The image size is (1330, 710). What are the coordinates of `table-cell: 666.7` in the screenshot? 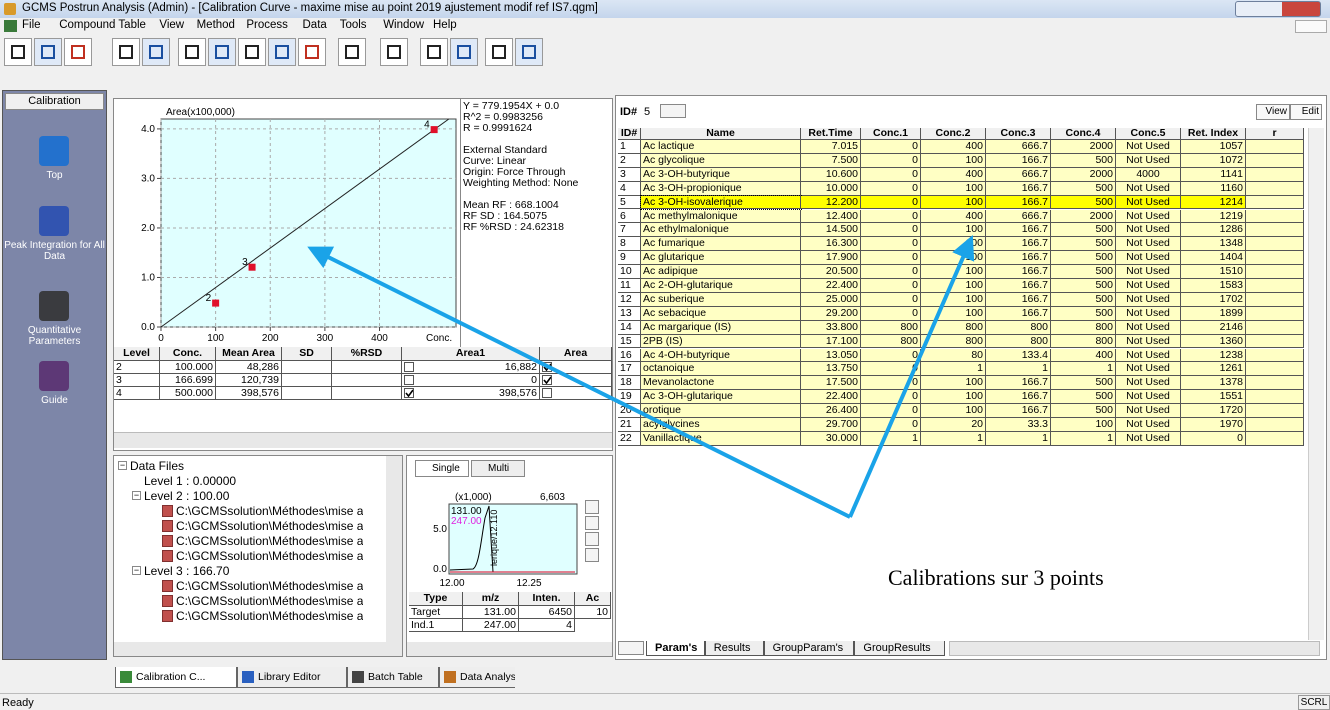 It's located at (1018, 147).